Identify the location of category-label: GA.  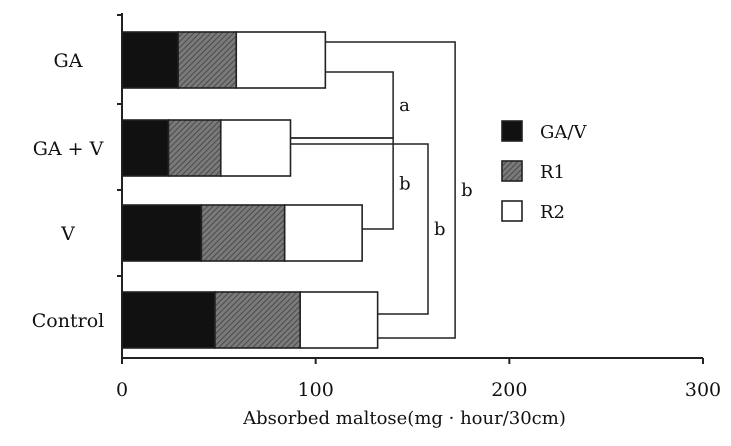
(68, 61).